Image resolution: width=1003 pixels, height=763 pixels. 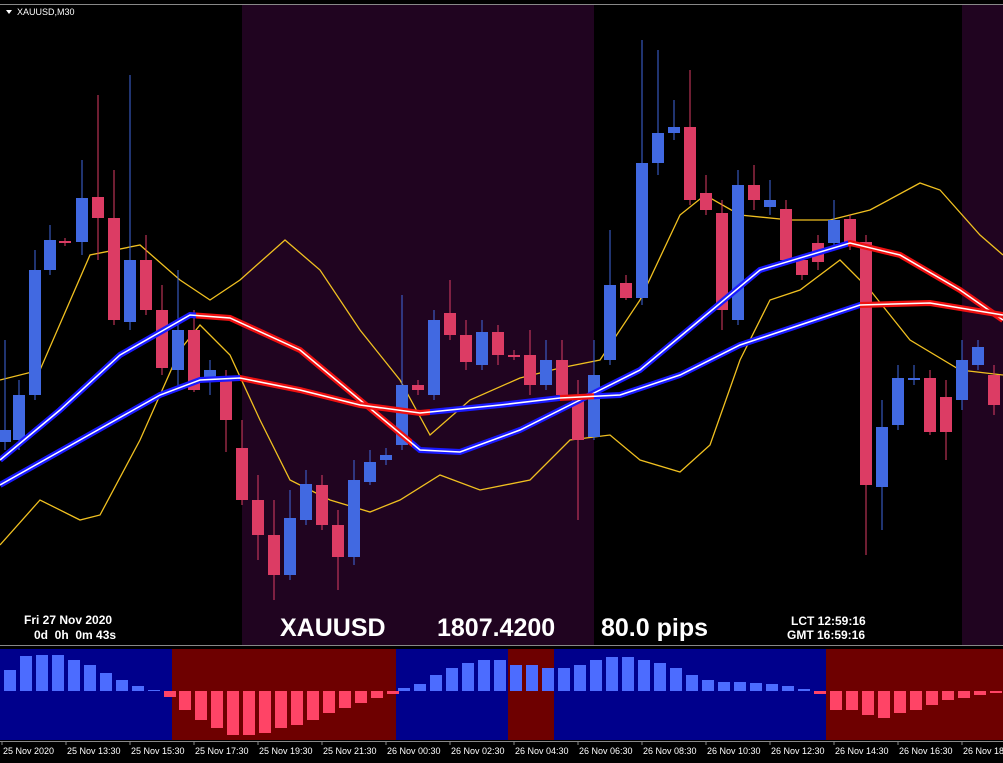 What do you see at coordinates (542, 751) in the screenshot?
I see `time-label: 26 Nov 04:30` at bounding box center [542, 751].